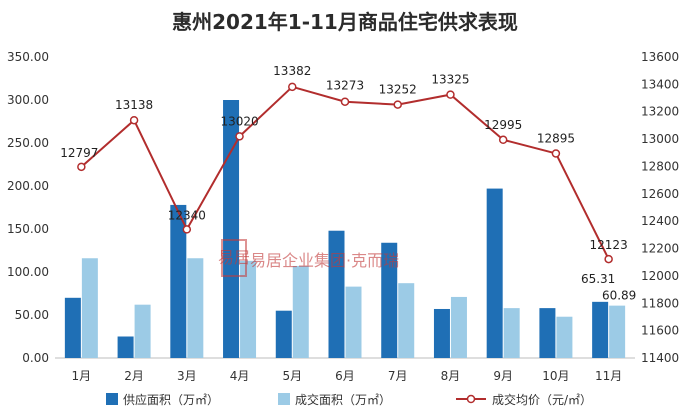  I want to click on x-tick-label: 4月, so click(240, 376).